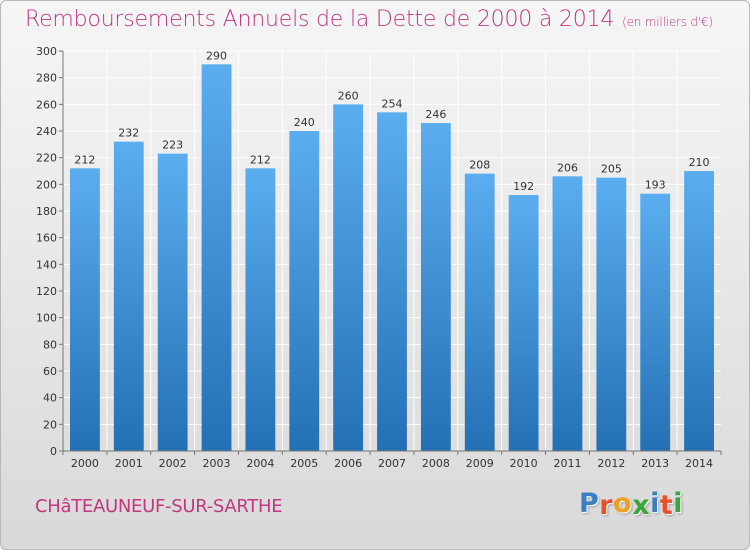  I want to click on data-label-2005: 240, so click(304, 122).